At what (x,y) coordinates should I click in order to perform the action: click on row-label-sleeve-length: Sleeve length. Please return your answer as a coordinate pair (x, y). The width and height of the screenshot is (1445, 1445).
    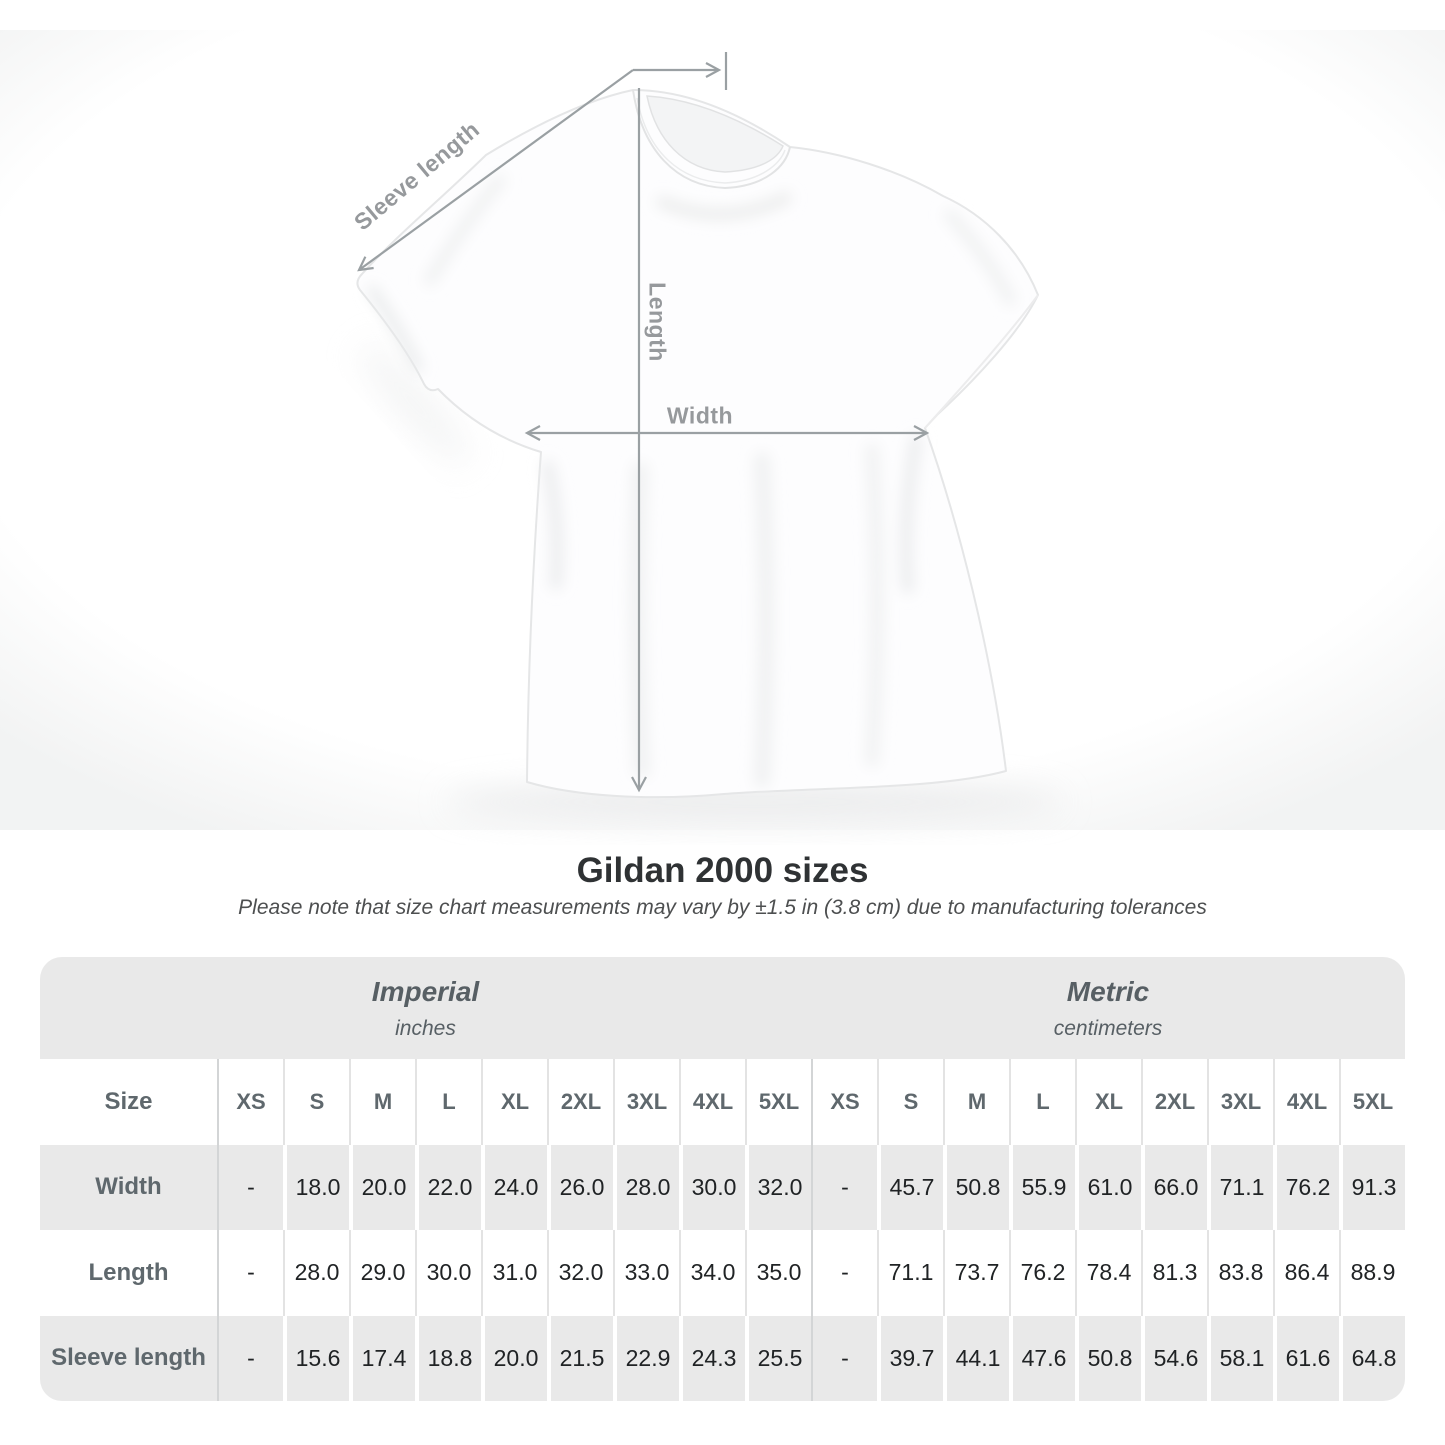
    Looking at the image, I should click on (128, 1358).